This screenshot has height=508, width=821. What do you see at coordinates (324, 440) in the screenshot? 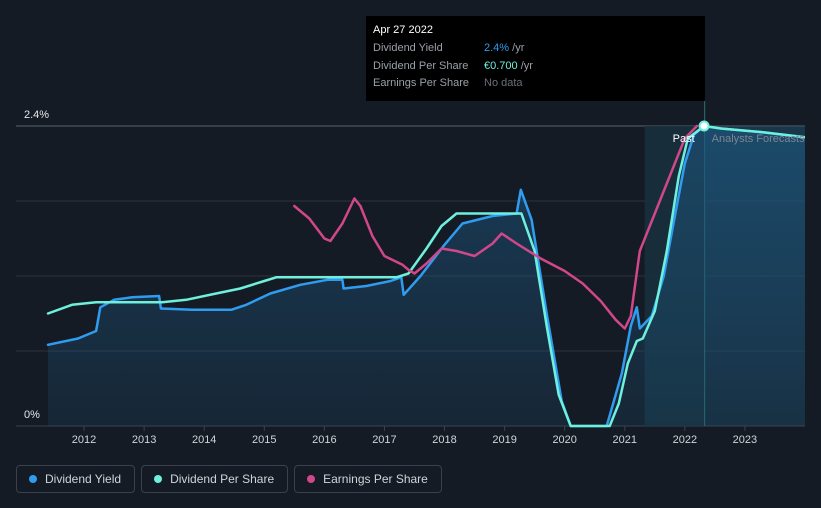
I see `x-tick-label: 2016` at bounding box center [324, 440].